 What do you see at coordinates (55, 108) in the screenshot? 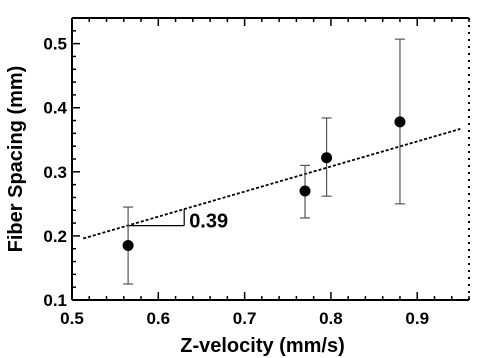
I see `y-tick-label: 0.4` at bounding box center [55, 108].